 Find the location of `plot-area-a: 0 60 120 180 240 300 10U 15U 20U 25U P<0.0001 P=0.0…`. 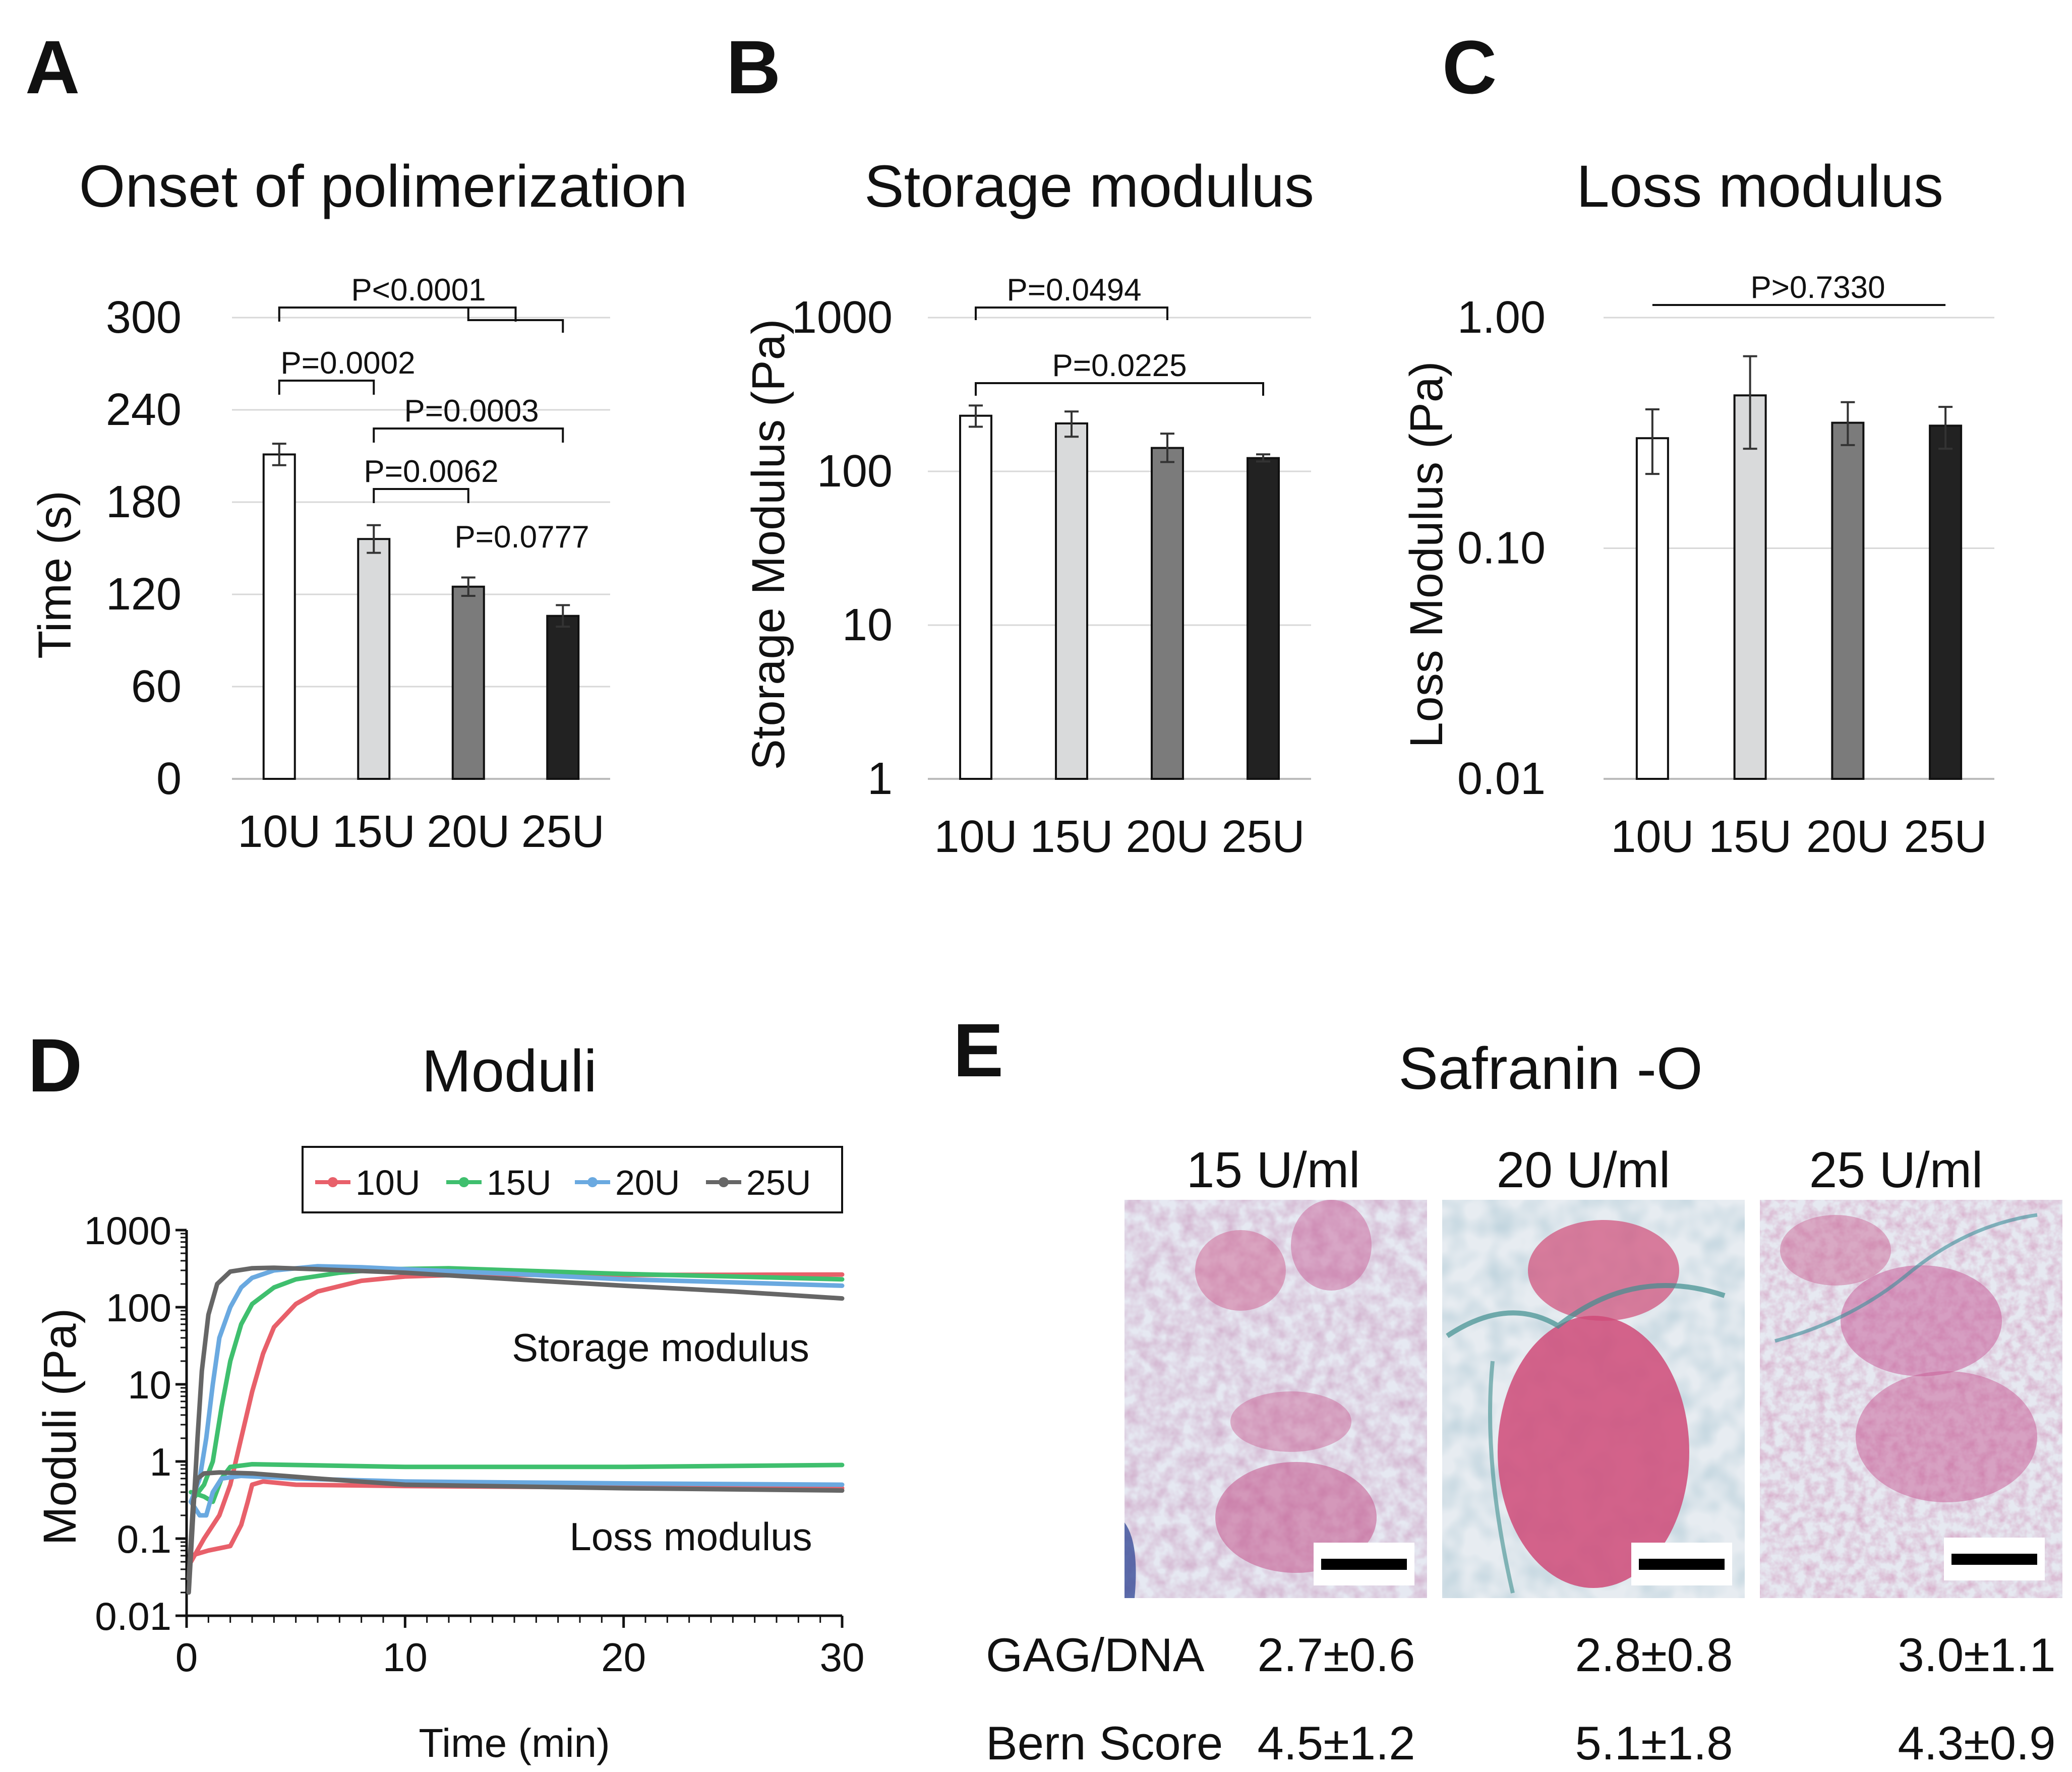

plot-area-a: 0 60 120 180 240 300 10U 15U 20U 25U P<0.0001 P=0.0… is located at coordinates (358, 565).